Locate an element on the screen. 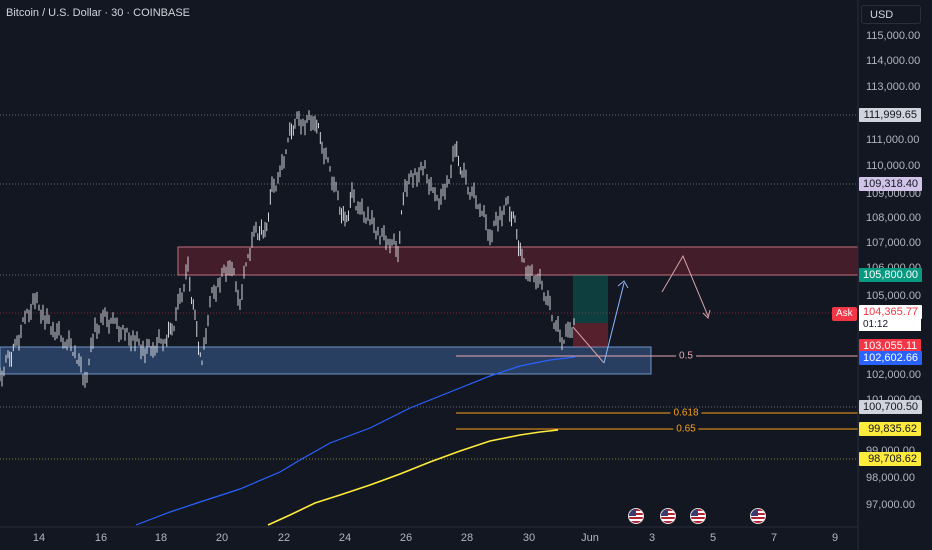 The image size is (932, 550). price-tick: 109,000.00 is located at coordinates (894, 194).